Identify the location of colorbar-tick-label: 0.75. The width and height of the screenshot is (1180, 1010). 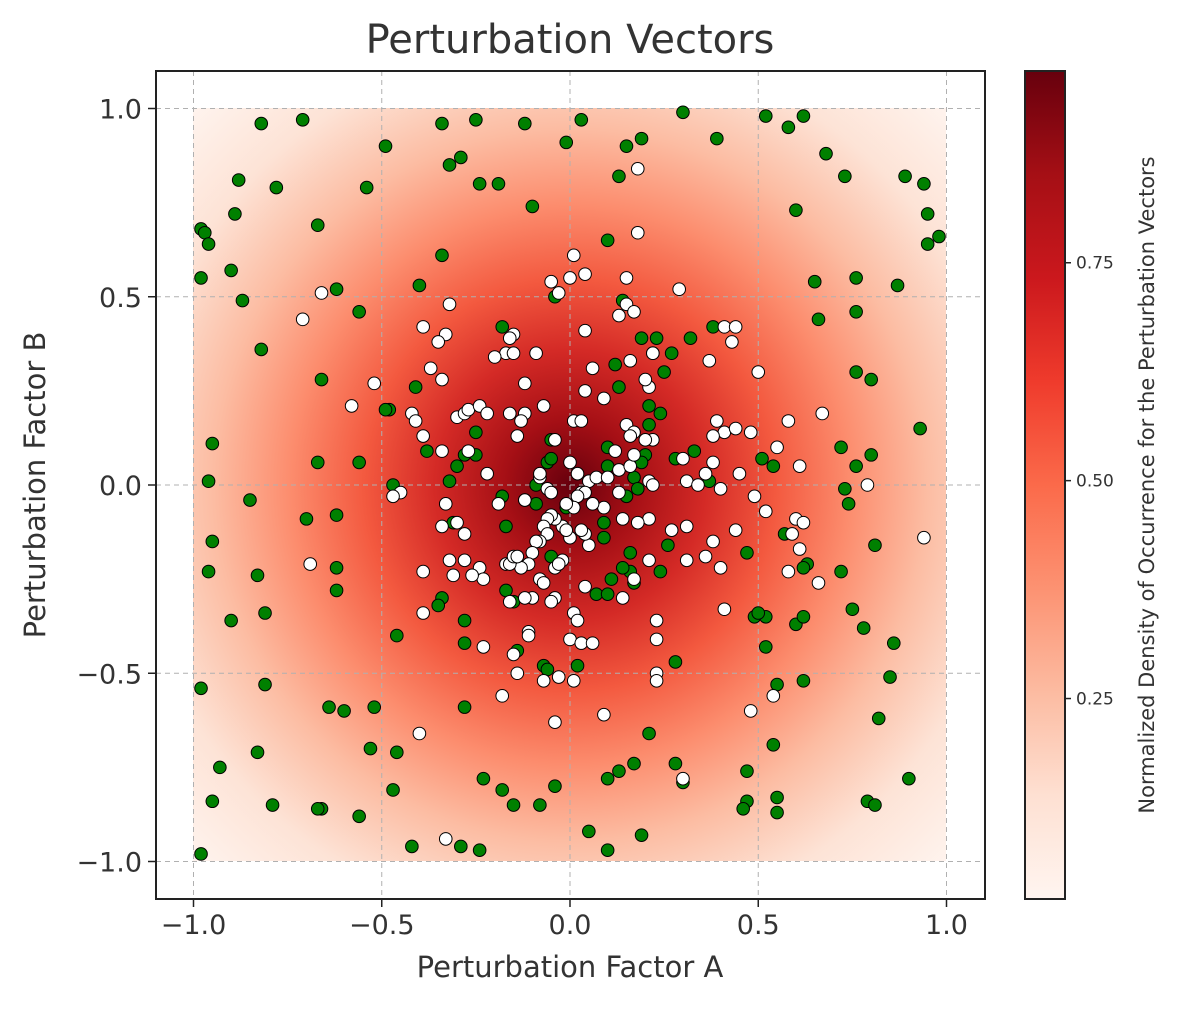
(1095, 264).